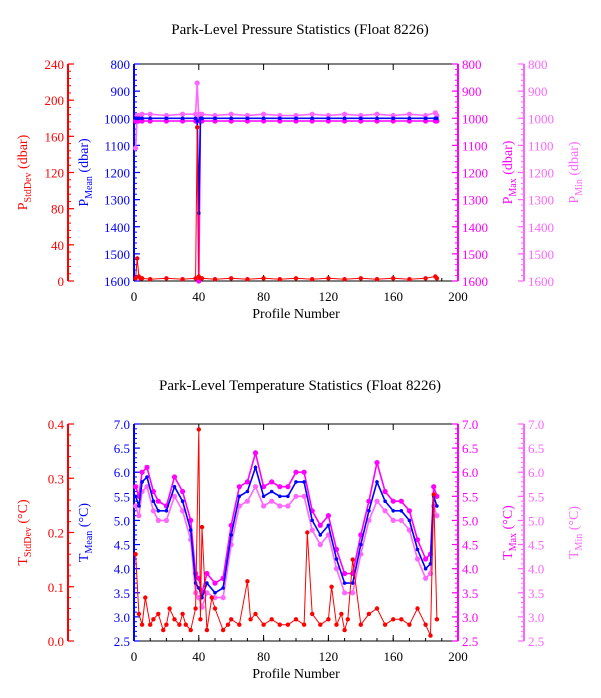 The image size is (601, 698). I want to click on y-axis-label-stddev: PStdDev (dbar), so click(25, 172).